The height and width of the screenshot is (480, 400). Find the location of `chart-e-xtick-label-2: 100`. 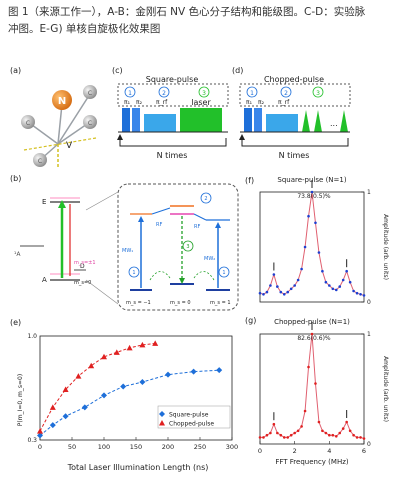

chart-e-xtick-label-2: 100 is located at coordinates (104, 447).